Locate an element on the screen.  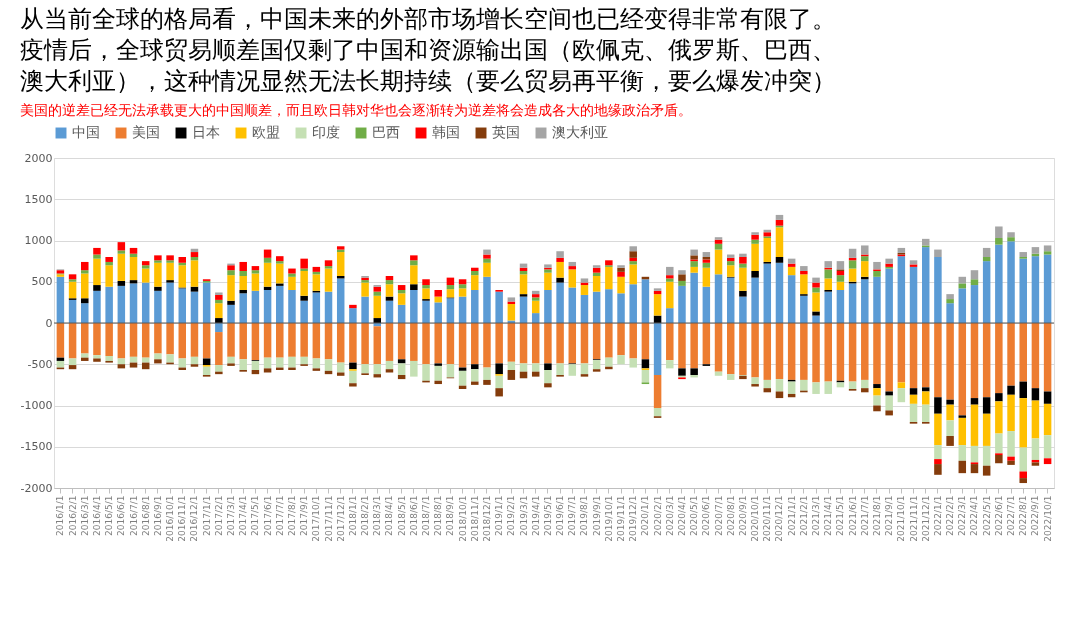
x-tick-label: 2016/1/1 is located at coordinates (60, 515).